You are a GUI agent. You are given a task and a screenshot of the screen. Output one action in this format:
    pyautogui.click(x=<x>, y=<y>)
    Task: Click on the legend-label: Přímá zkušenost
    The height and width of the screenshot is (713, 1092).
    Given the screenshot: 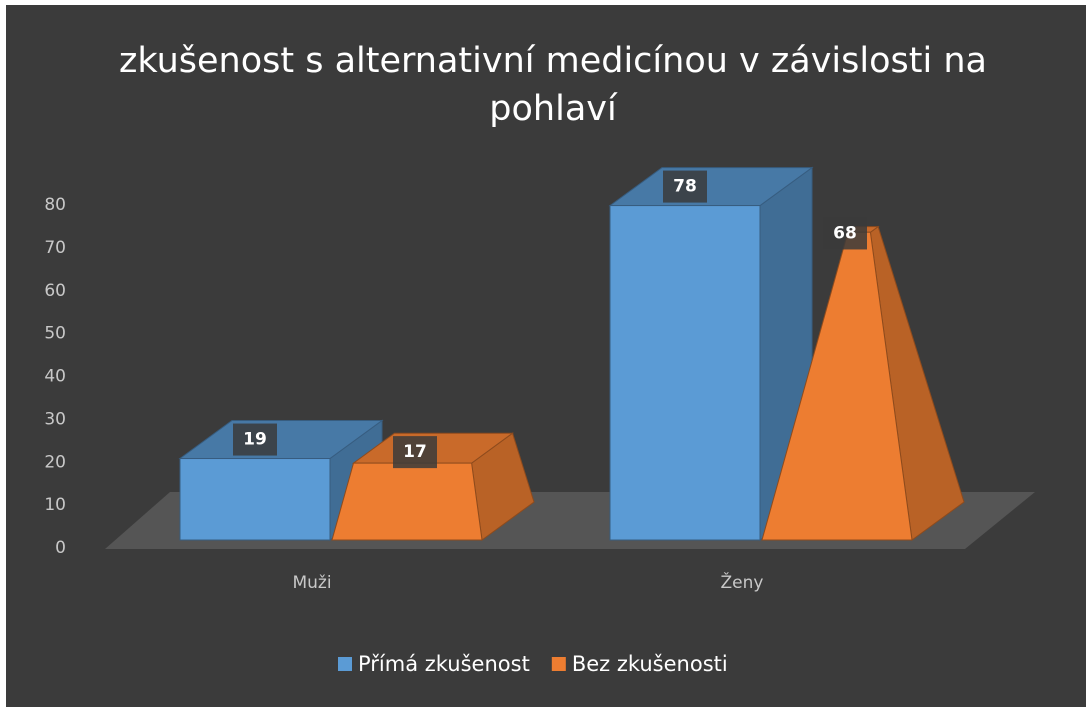 What is the action you would take?
    pyautogui.click(x=444, y=664)
    